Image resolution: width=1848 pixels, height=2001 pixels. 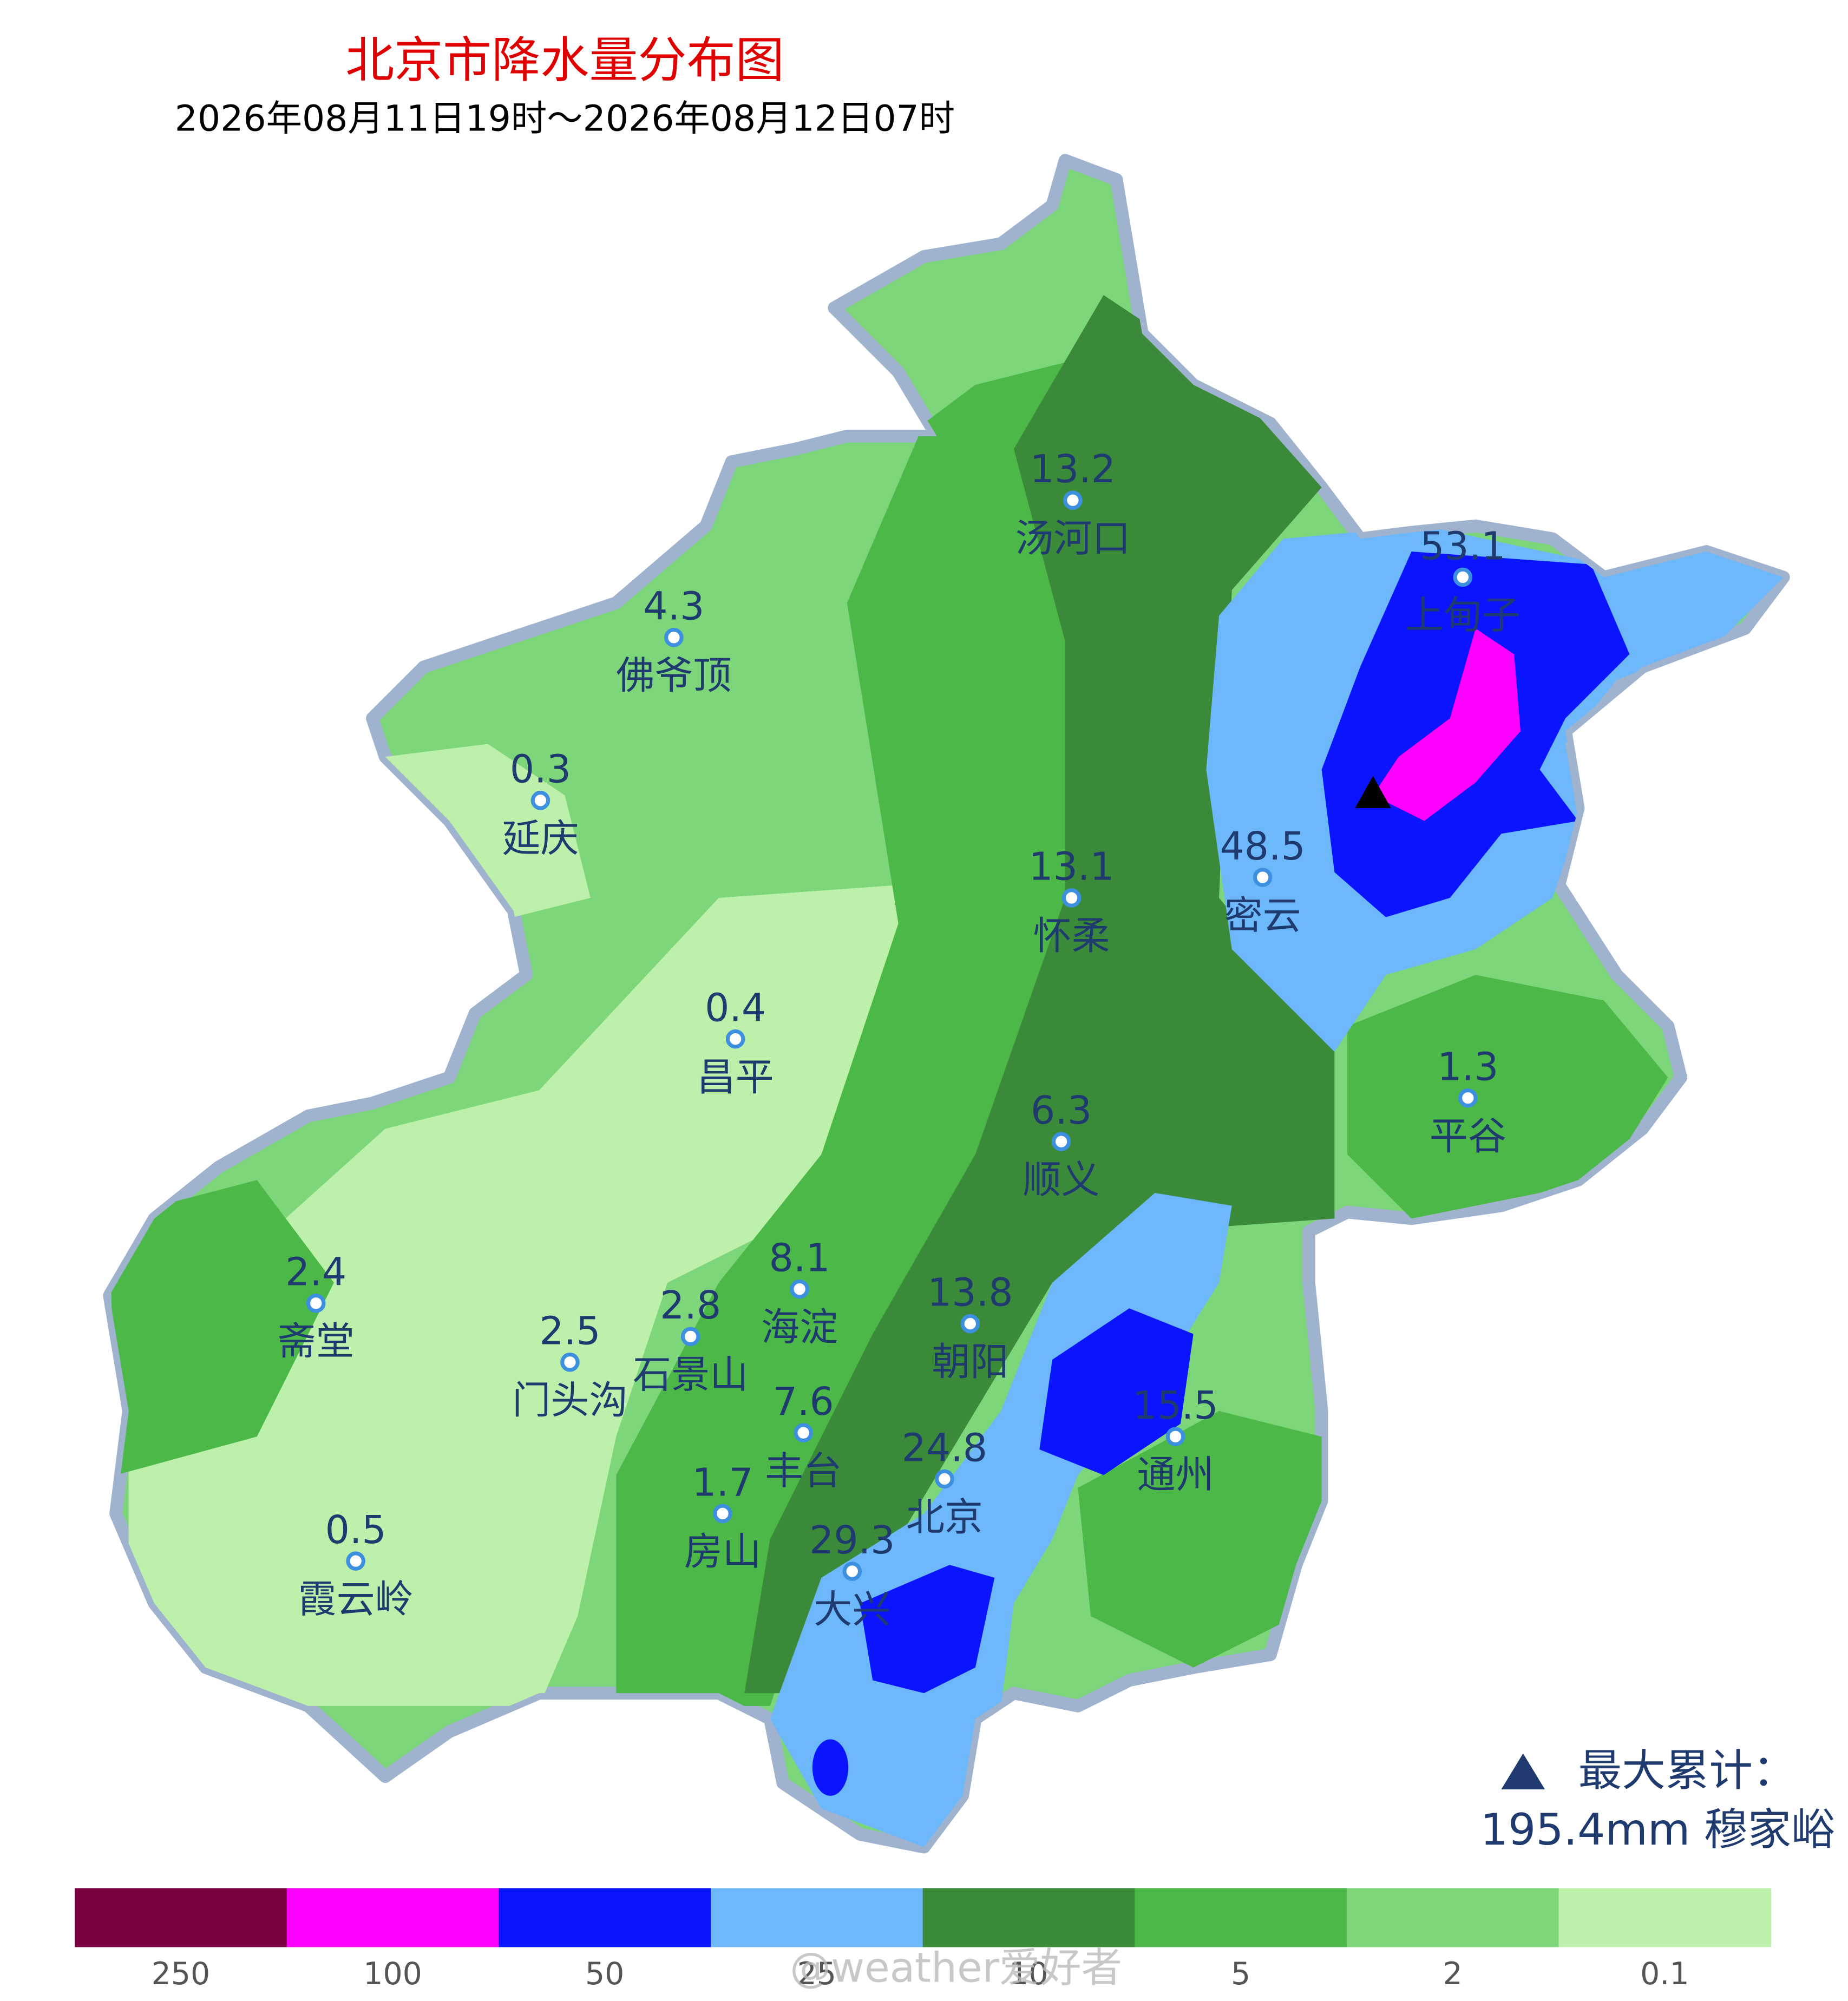 What do you see at coordinates (569, 1331) in the screenshot?
I see `station-value: 2.5` at bounding box center [569, 1331].